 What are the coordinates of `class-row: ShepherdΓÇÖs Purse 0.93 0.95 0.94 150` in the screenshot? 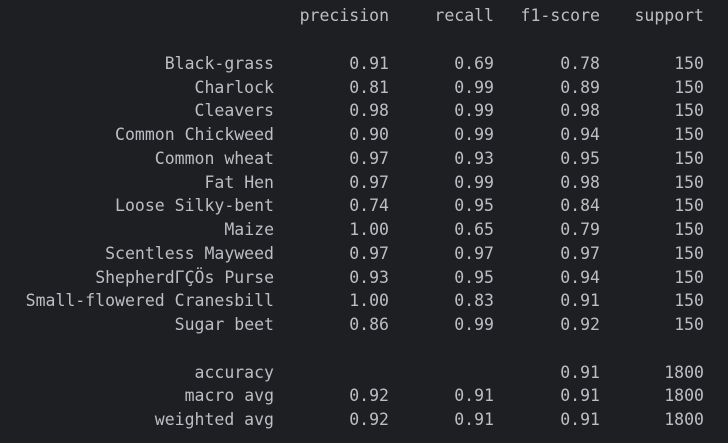 It's located at (364, 278).